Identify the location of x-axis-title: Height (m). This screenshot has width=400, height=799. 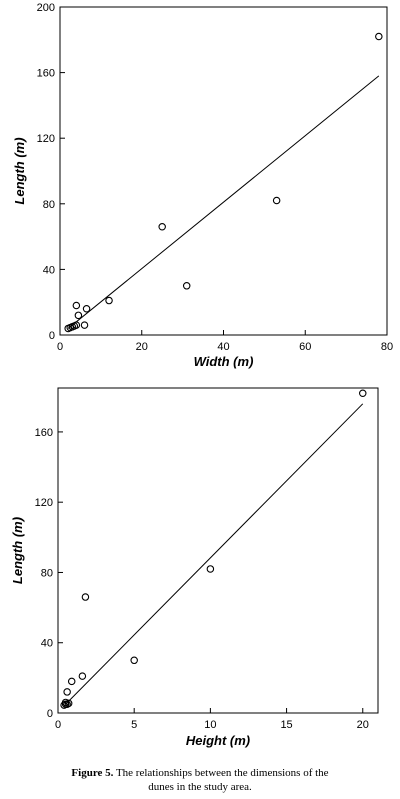
(218, 740).